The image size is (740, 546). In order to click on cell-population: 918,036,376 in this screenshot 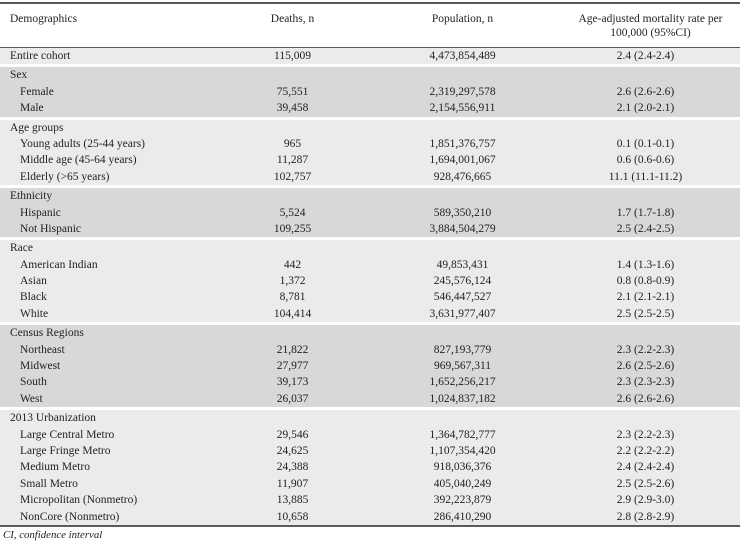, I will do `click(462, 467)`.